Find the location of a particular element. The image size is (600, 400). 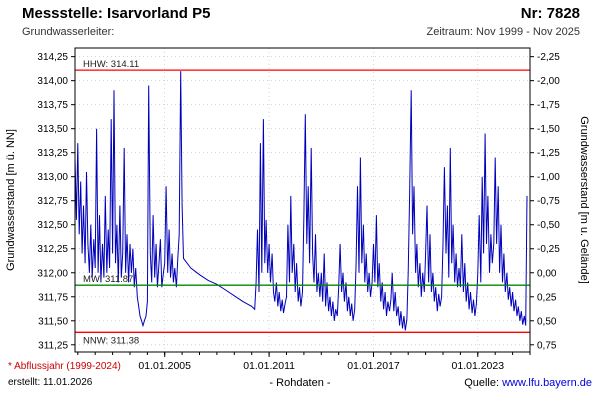

station-number: Nr: 7828 is located at coordinates (550, 13).